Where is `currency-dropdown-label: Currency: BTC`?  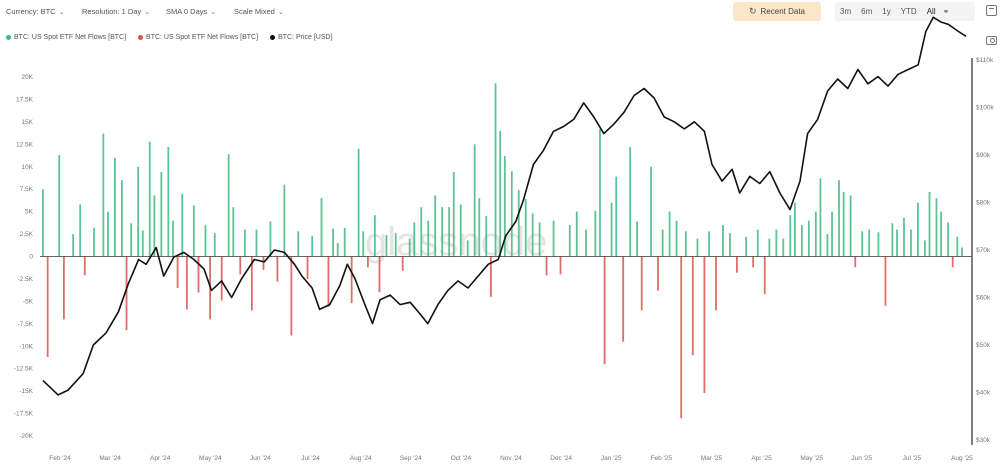 currency-dropdown-label: Currency: BTC is located at coordinates (31, 11).